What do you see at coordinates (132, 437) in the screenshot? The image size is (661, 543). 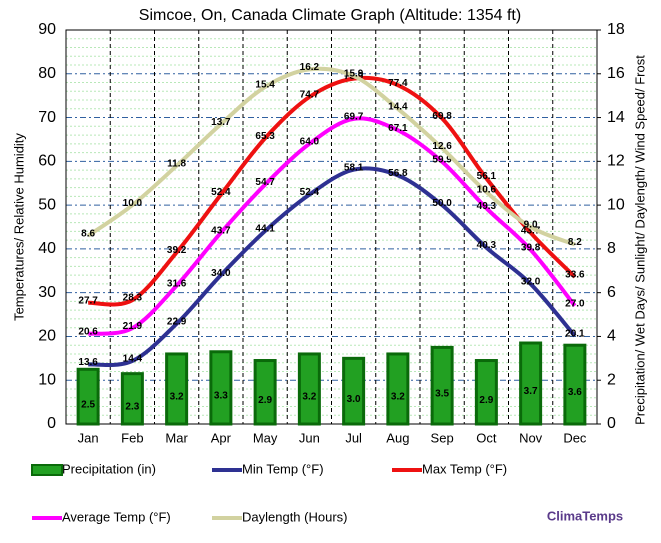 I see `x-tick-label: Feb` at bounding box center [132, 437].